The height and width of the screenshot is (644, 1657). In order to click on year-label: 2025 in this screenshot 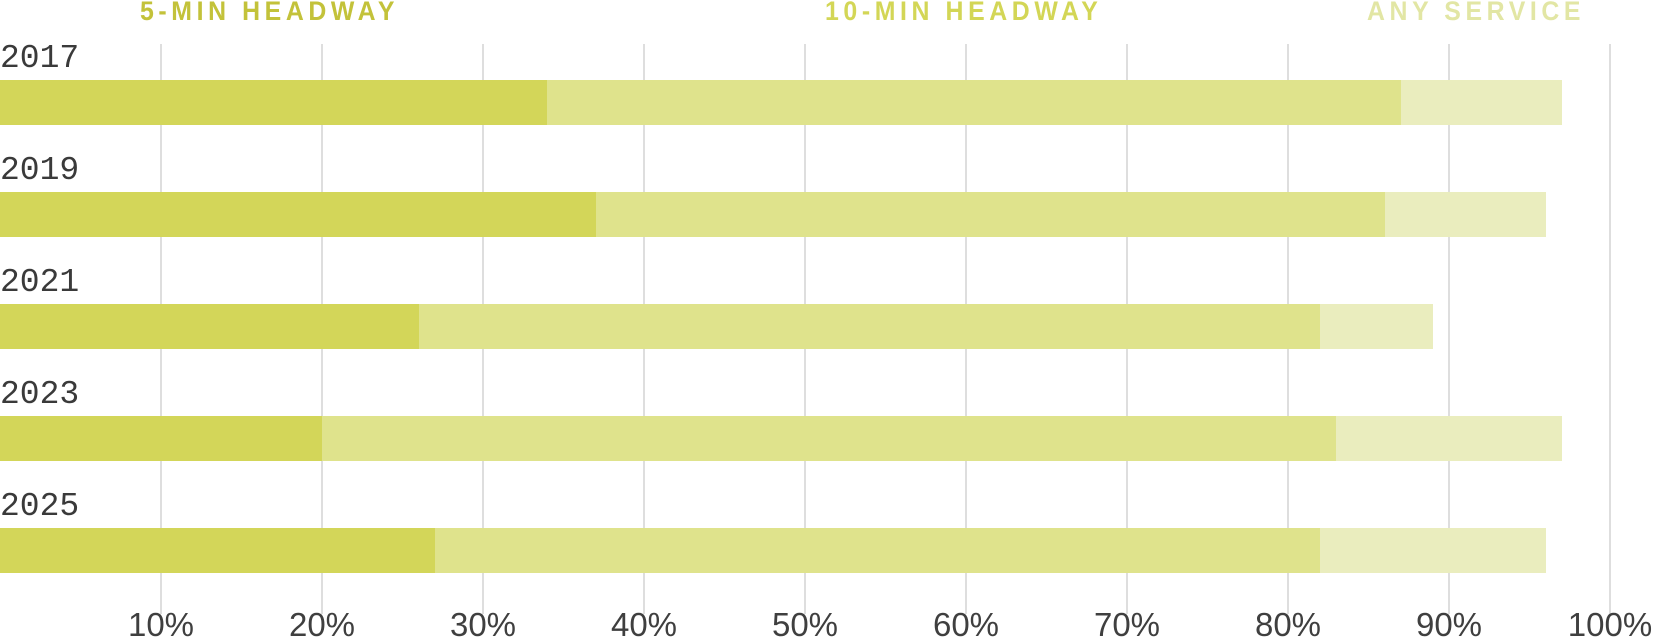, I will do `click(40, 506)`.